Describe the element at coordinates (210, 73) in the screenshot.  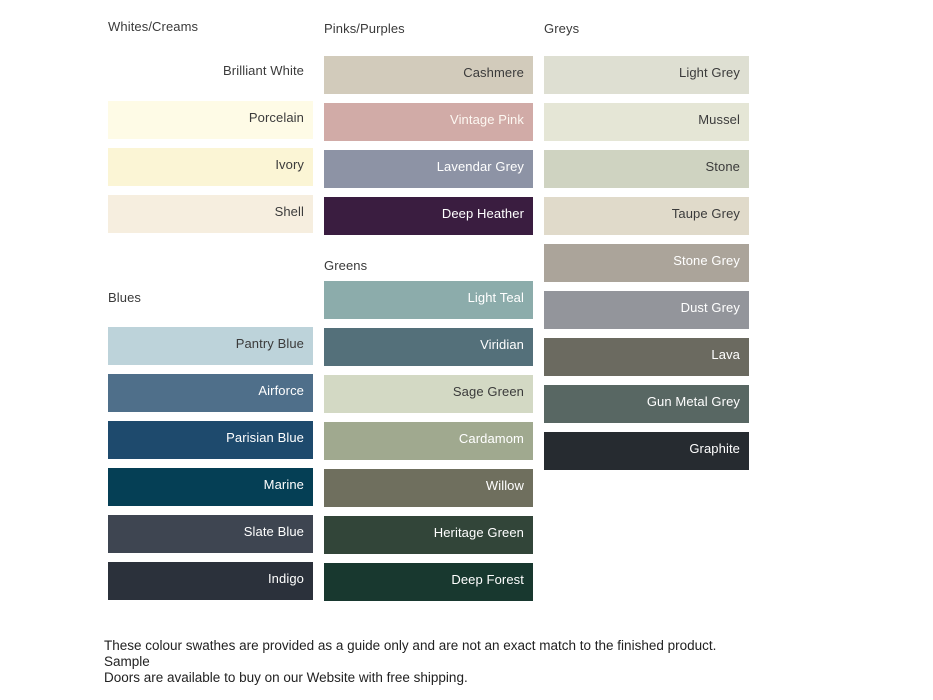
I see `swatch-brilliant-white: Brilliant White` at that location.